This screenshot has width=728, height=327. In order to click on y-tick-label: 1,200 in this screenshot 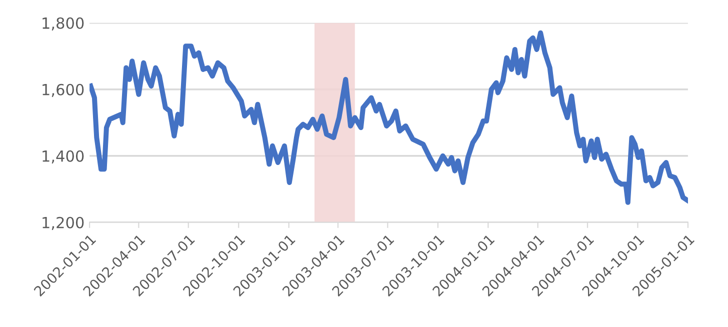, I will do `click(63, 223)`.